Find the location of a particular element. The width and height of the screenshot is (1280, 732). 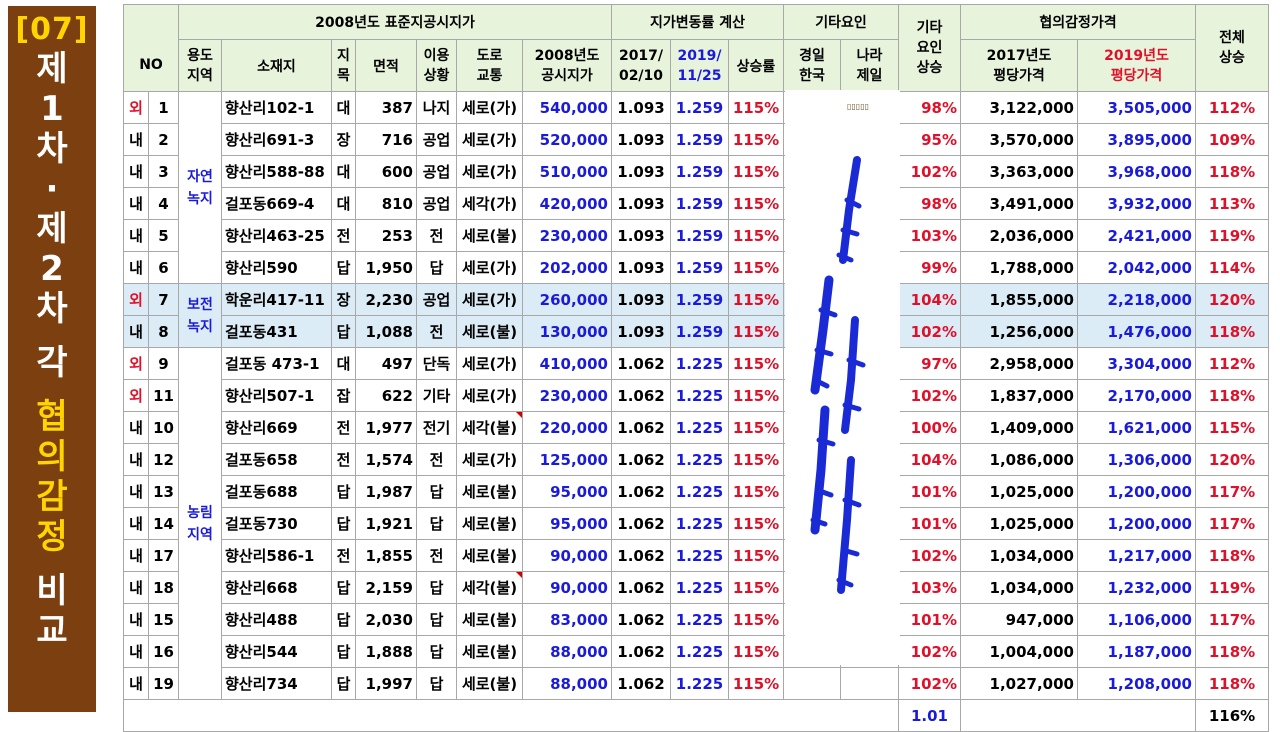

price-2019-cell: 1,621,000 is located at coordinates (1136, 427).